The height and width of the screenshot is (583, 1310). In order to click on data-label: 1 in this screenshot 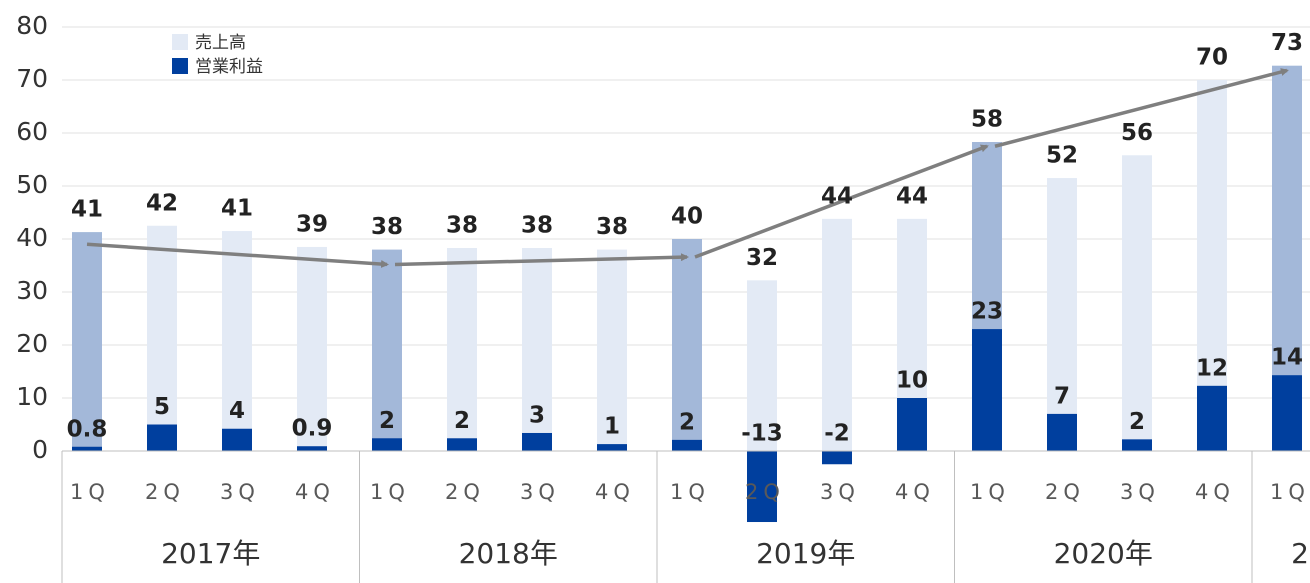, I will do `click(612, 427)`.